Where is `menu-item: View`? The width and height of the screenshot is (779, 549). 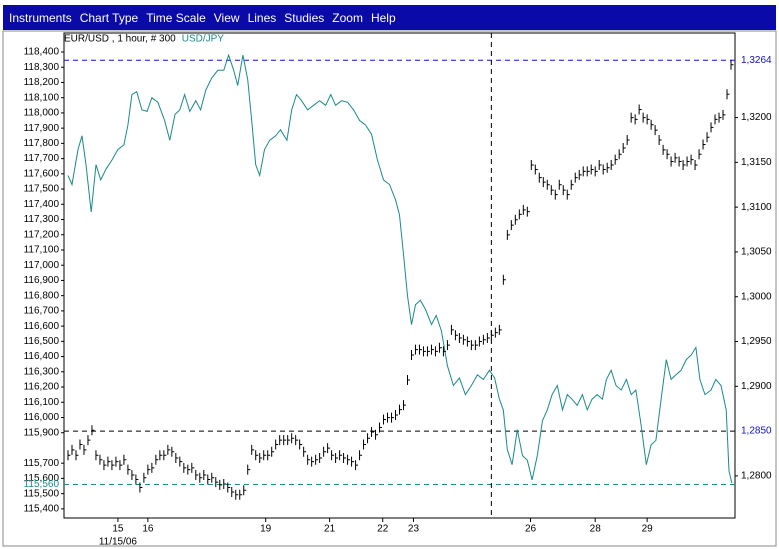
menu-item: View is located at coordinates (226, 17).